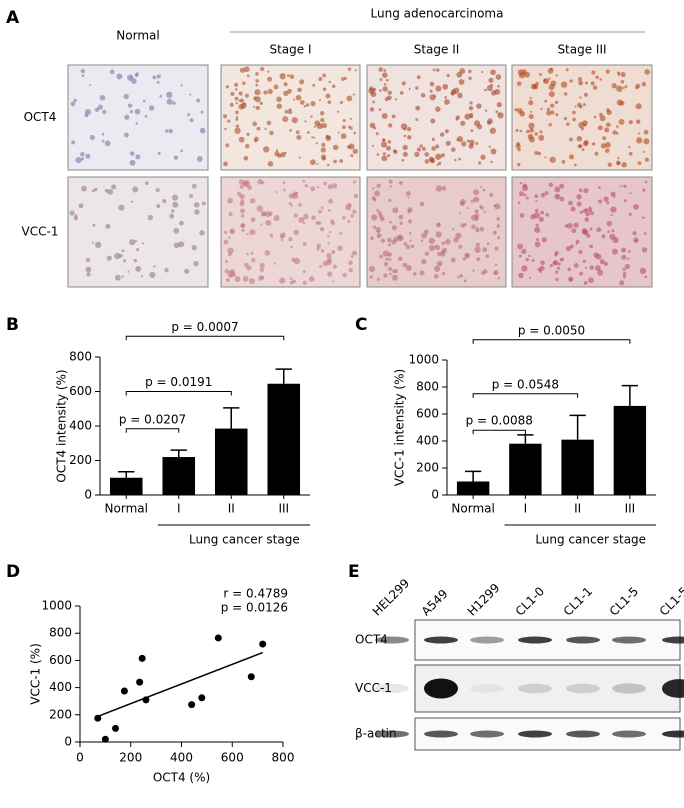 This screenshot has height=808, width=684. What do you see at coordinates (138, 232) in the screenshot?
I see `micrograph` at bounding box center [138, 232].